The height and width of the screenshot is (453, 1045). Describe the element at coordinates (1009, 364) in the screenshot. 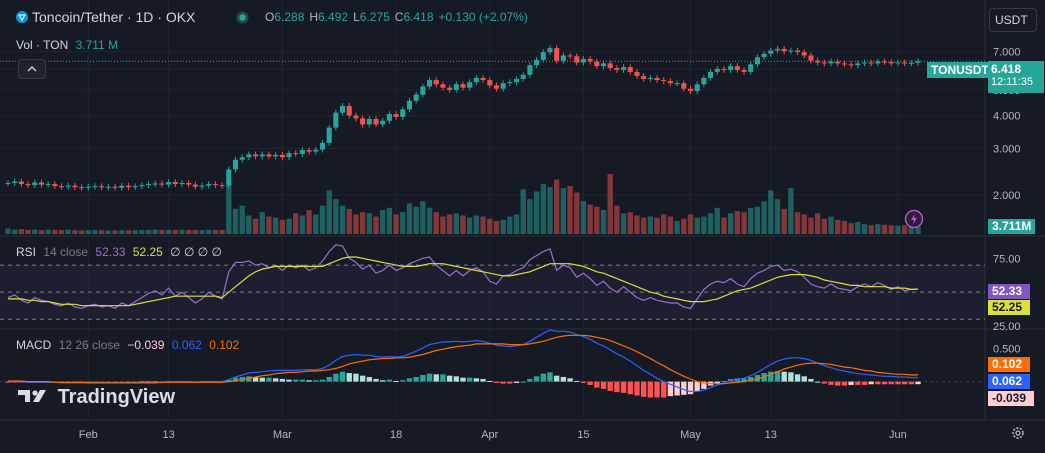

I see `macd-signal-tag: 0.102` at that location.